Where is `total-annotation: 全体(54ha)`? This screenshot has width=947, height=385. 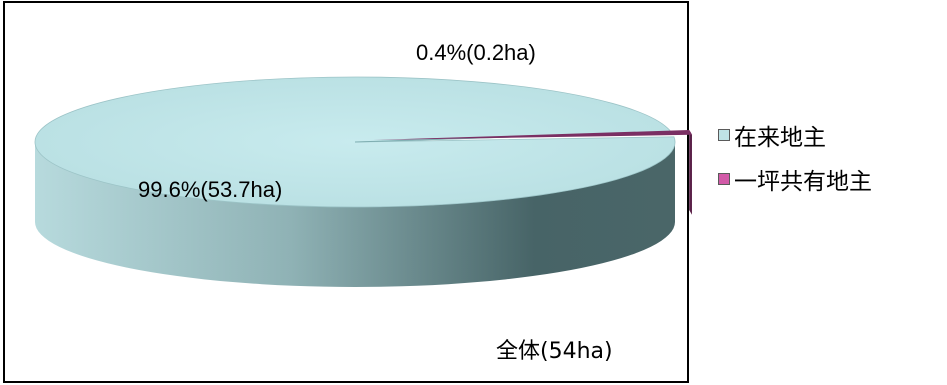 total-annotation: 全体(54ha) is located at coordinates (554, 351).